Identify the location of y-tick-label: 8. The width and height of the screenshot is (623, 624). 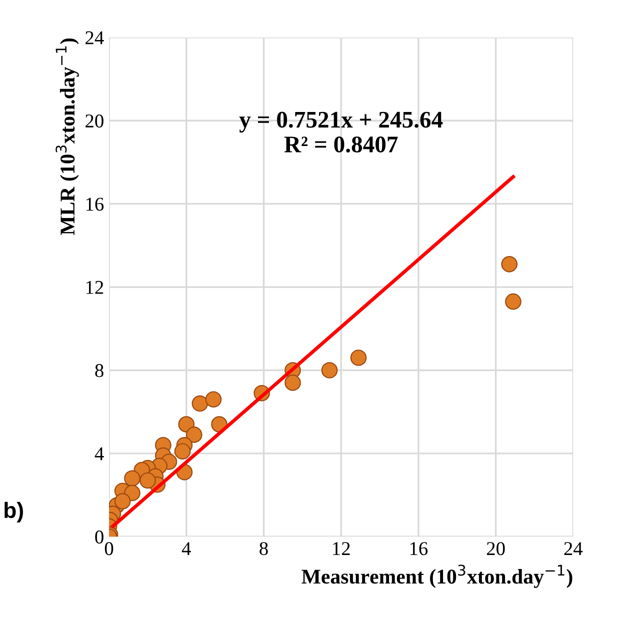
(99, 371).